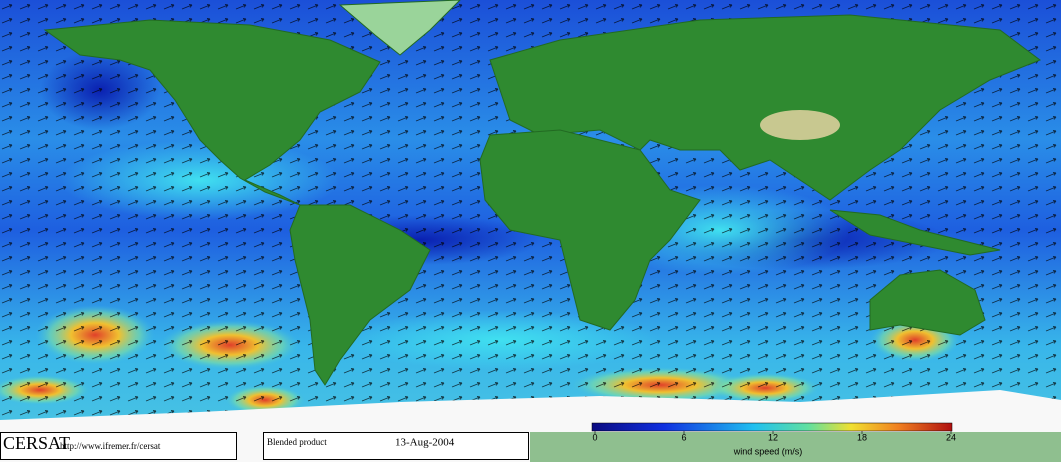  I want to click on colorbar-tick-label: 24, so click(951, 437).